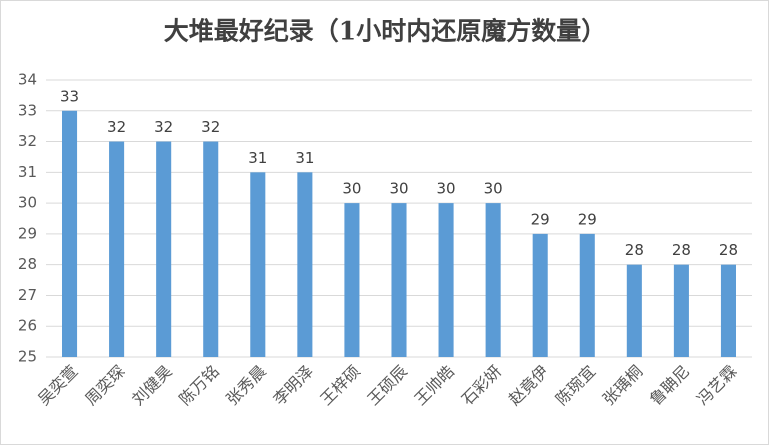  Describe the element at coordinates (27, 203) in the screenshot. I see `y-tick-label: 30` at that location.